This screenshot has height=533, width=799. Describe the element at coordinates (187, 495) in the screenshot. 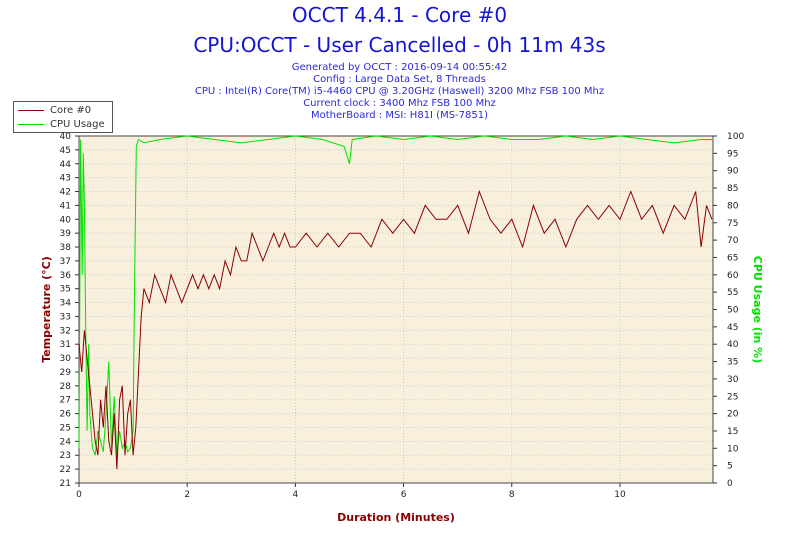

I see `x-tick-label: 2` at that location.